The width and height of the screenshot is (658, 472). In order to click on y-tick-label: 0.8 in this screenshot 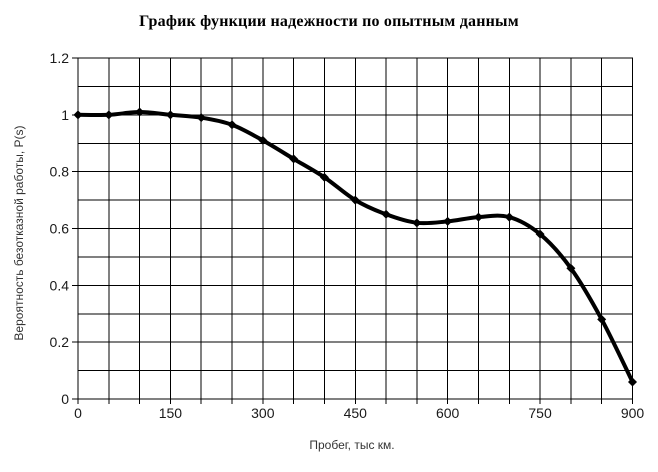, I will do `click(60, 172)`.